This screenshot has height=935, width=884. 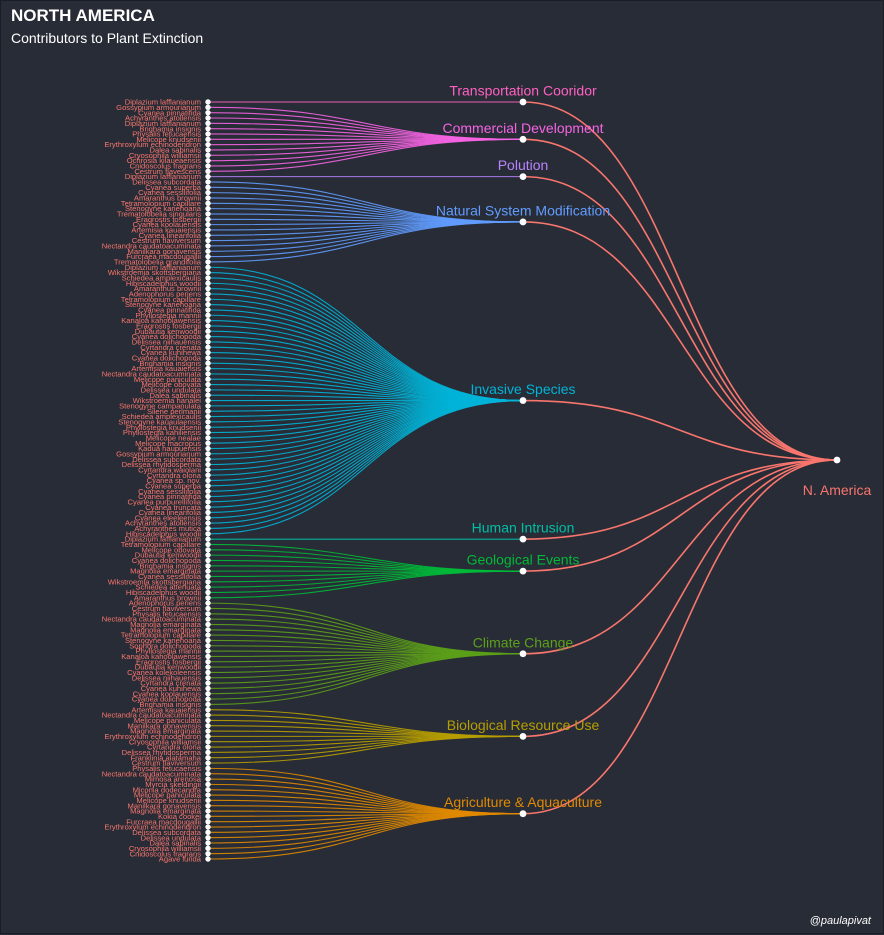 I want to click on leaf-label: Physalis fetucaensis, so click(x=166, y=613).